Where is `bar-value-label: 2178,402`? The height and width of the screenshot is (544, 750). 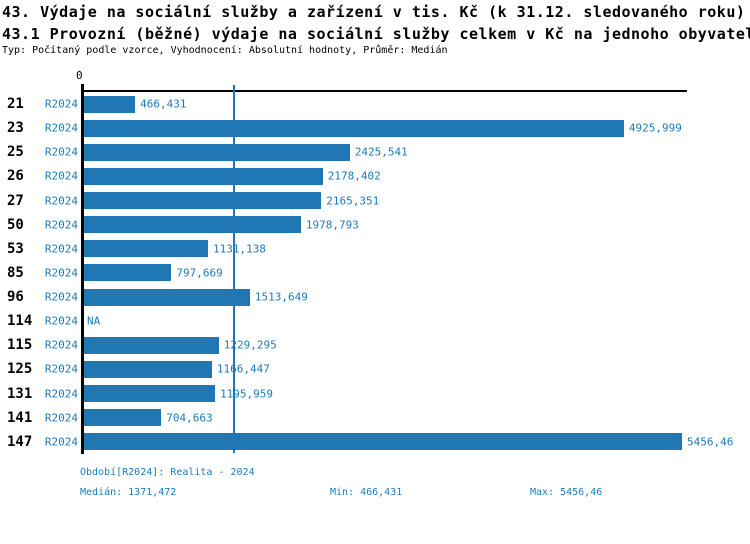
bar-value-label: 2178,402 is located at coordinates (354, 176).